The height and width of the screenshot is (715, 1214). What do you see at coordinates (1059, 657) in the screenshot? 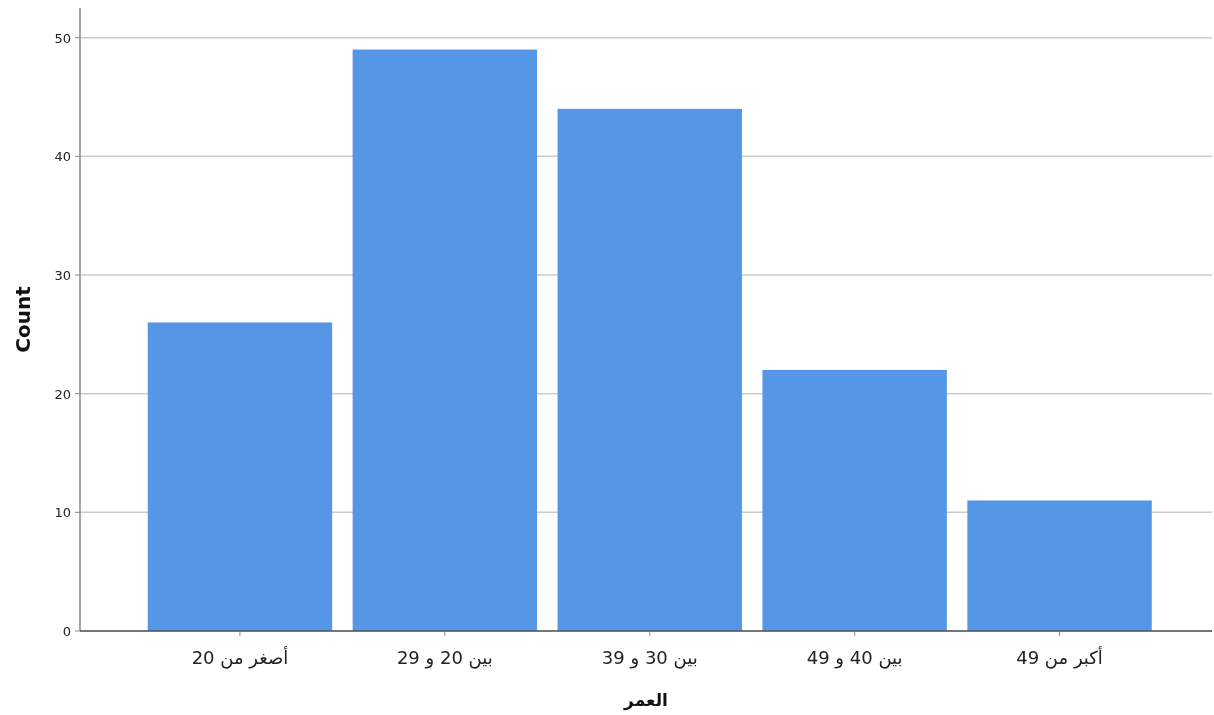
I see `x-tick-label: أكبر من 49` at bounding box center [1059, 657].